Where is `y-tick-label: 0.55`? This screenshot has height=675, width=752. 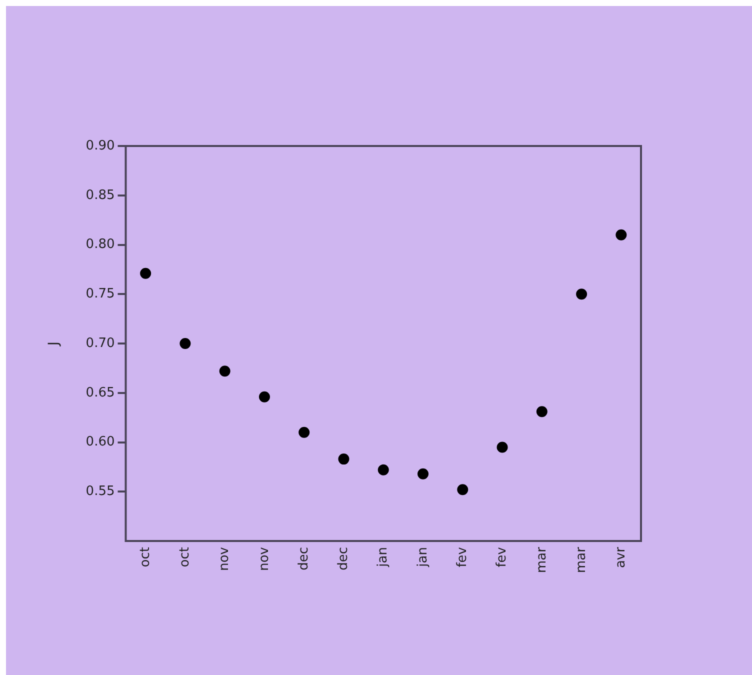
y-tick-label: 0.55 is located at coordinates (100, 492).